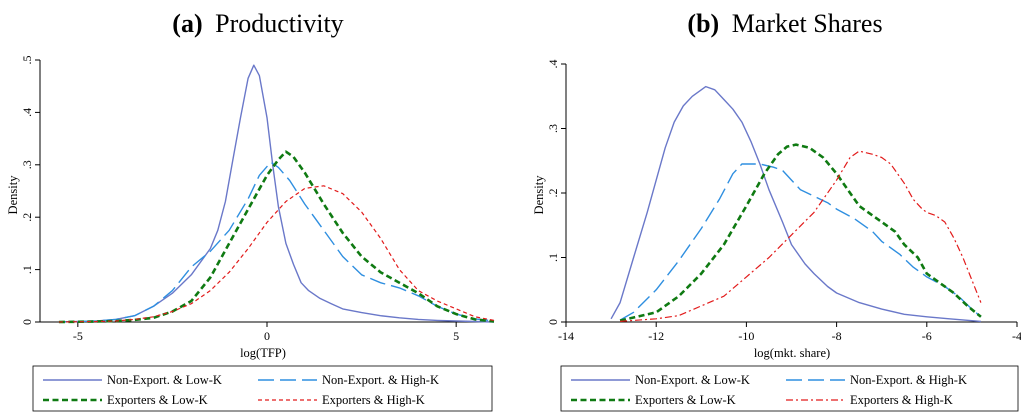 Image resolution: width=1021 pixels, height=415 pixels. I want to click on legend-label-nonexp-lowk-b: Non-Export. & Low-K, so click(692, 380).